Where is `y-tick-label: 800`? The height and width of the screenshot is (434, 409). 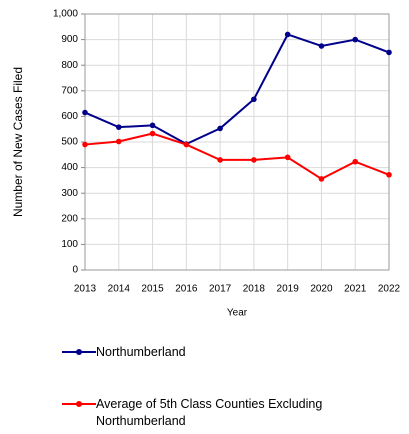 y-tick-label: 800 is located at coordinates (69, 65).